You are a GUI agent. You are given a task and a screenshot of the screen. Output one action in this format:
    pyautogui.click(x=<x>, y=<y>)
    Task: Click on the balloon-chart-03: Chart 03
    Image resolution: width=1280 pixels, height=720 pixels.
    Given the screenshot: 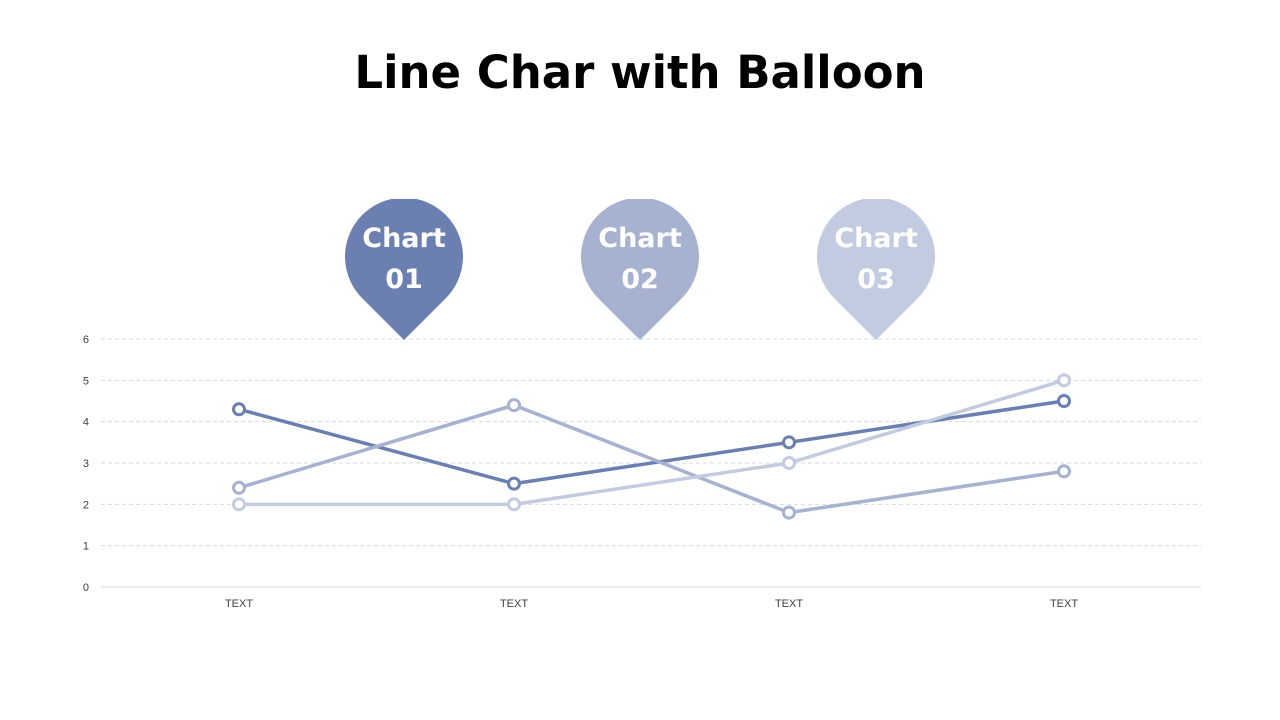 What is the action you would take?
    pyautogui.click(x=876, y=270)
    